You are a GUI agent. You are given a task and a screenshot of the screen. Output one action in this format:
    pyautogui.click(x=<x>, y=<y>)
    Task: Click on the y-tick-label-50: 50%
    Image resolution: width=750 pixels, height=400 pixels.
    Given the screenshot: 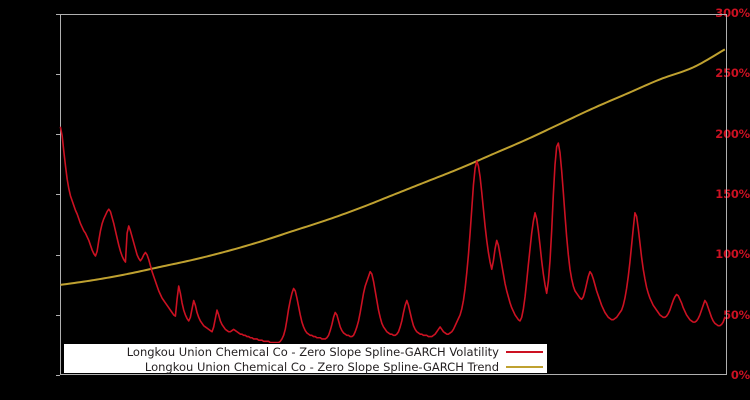 What is the action you would take?
    pyautogui.click(x=736, y=315)
    